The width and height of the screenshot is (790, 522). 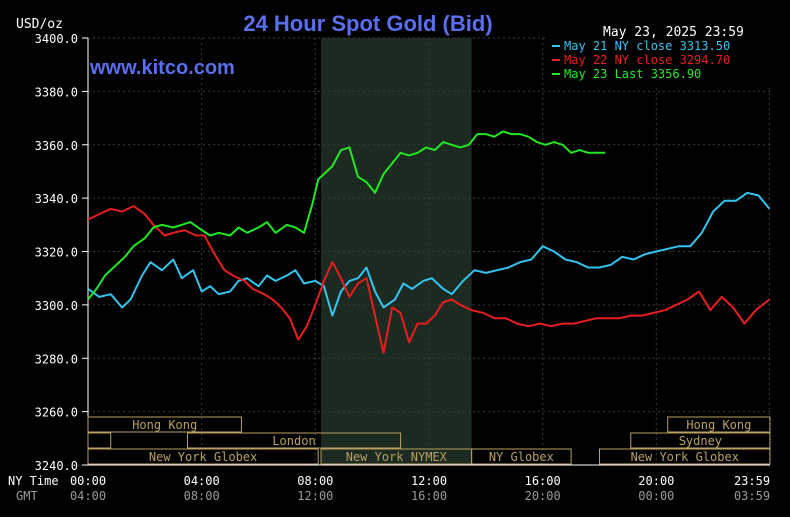 What do you see at coordinates (56, 39) in the screenshot?
I see `y-tick-label: 3400.0` at bounding box center [56, 39].